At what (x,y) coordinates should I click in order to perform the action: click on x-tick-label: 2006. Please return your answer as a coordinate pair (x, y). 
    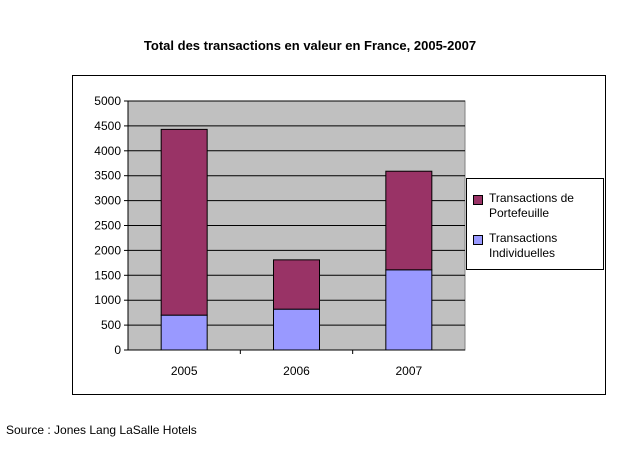
    Looking at the image, I should click on (296, 371).